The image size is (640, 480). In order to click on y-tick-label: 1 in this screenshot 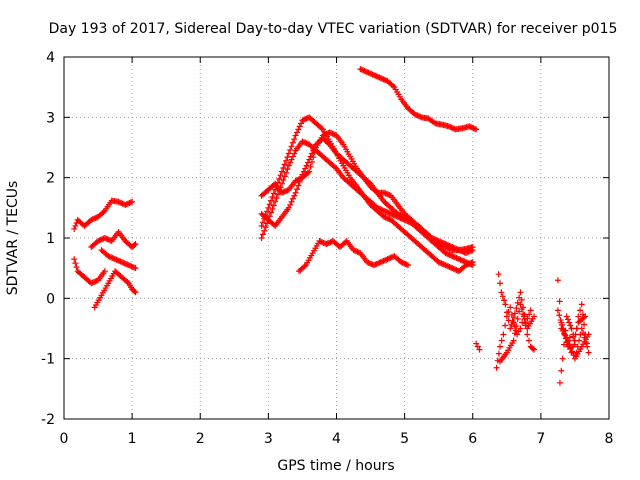, I will do `click(50, 239)`.